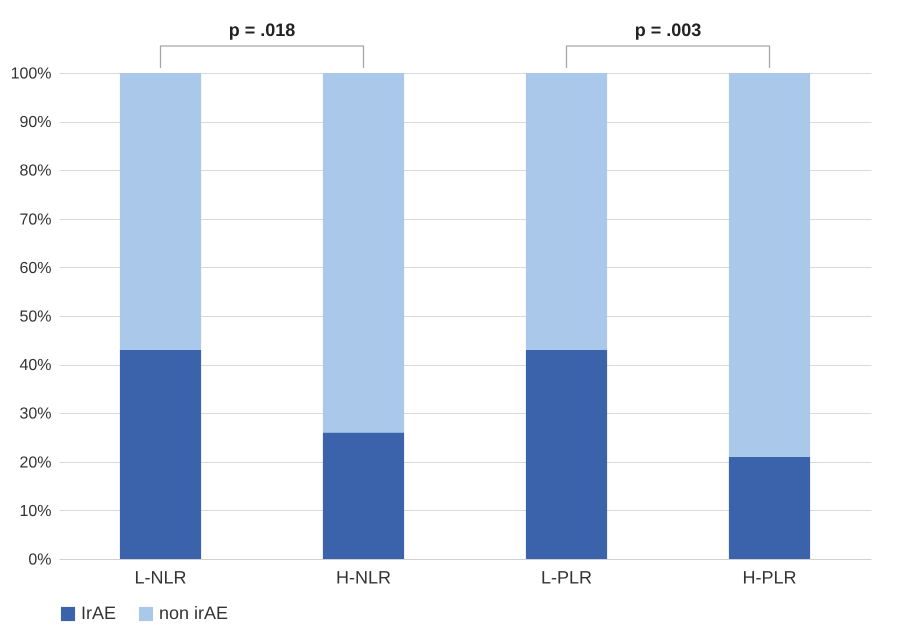  Describe the element at coordinates (160, 578) in the screenshot. I see `x-tick-label: L-NLR` at that location.